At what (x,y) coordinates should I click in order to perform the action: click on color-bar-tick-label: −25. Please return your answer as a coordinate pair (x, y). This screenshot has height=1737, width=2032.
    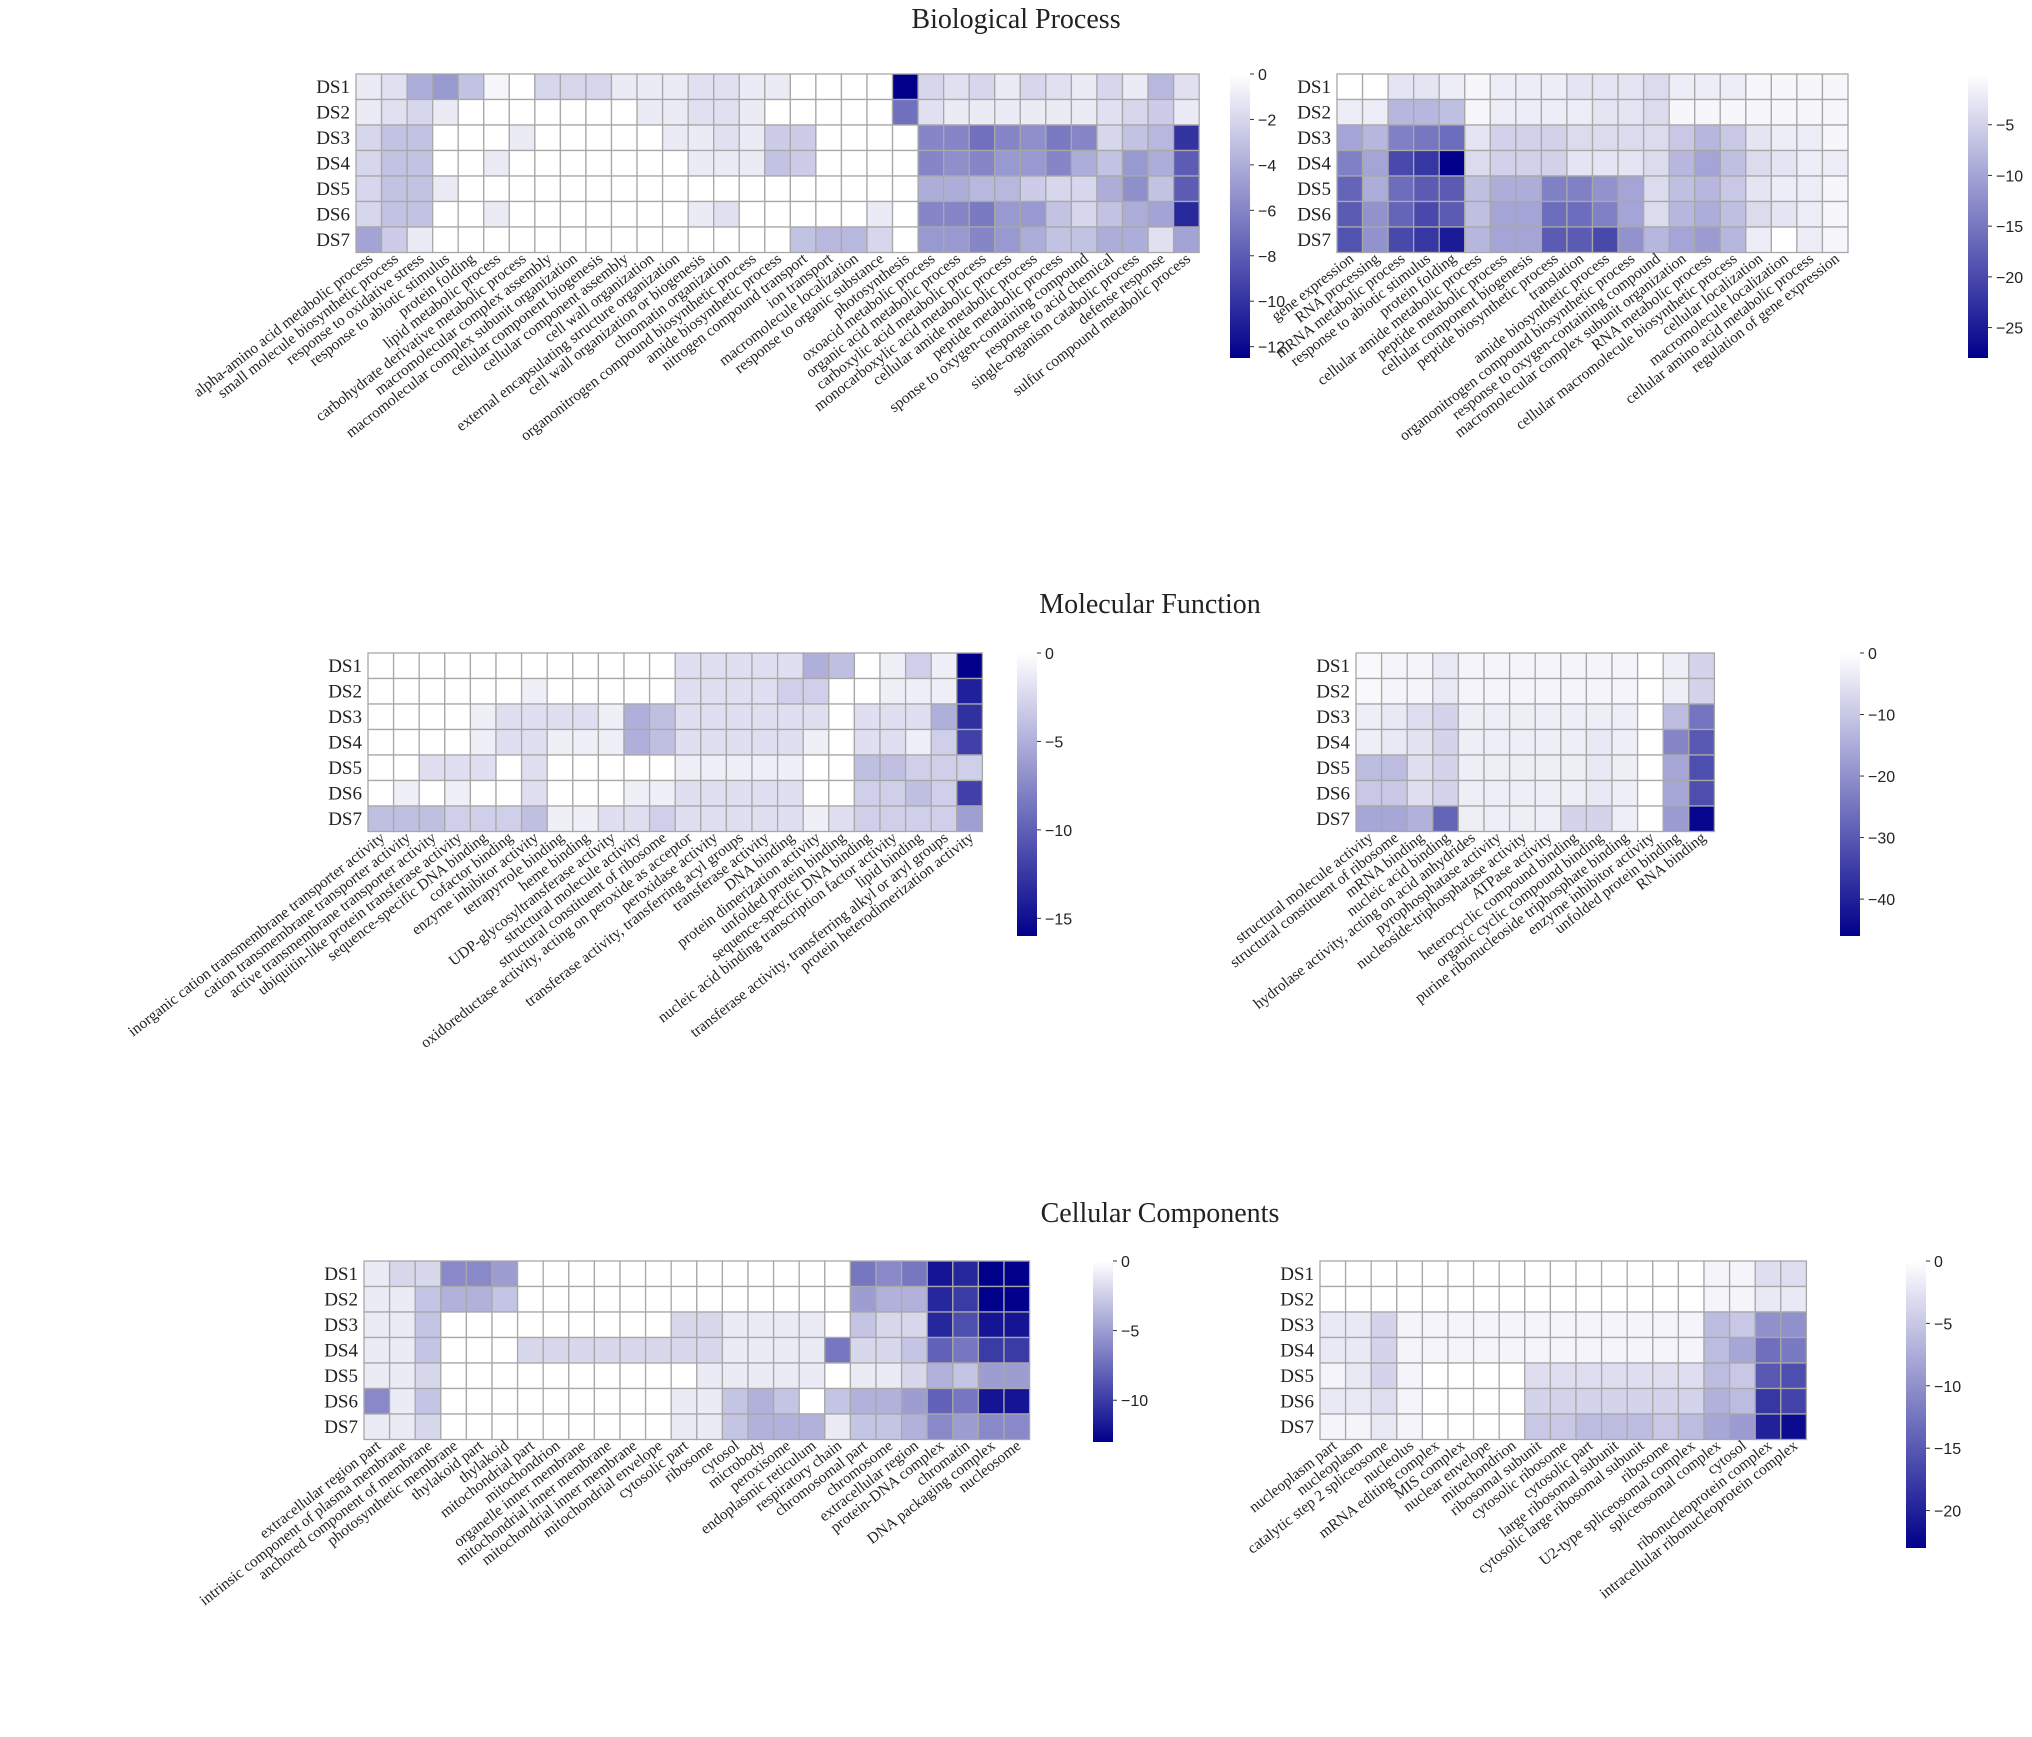
    Looking at the image, I should click on (2009, 329).